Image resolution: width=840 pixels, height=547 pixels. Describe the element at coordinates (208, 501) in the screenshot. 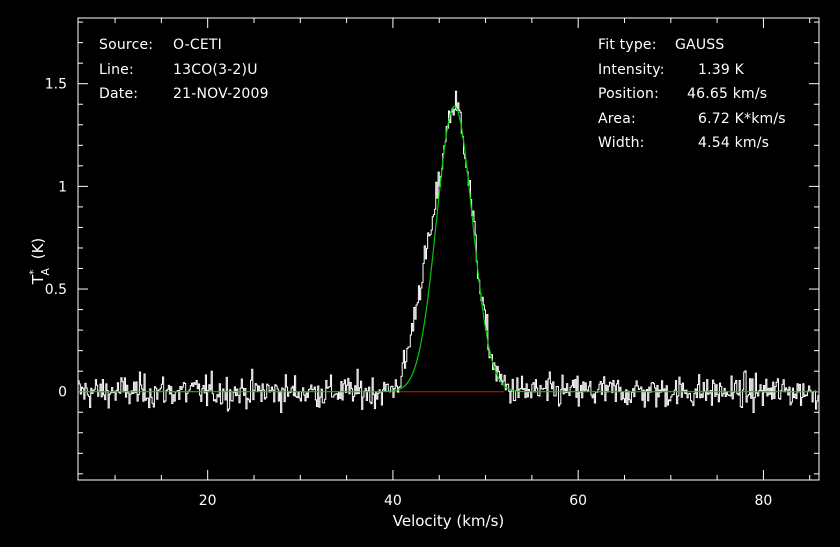

I see `x-tick-label: 20` at that location.